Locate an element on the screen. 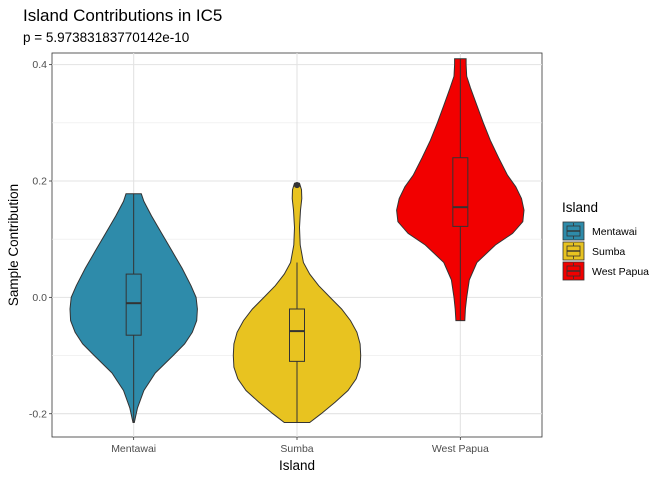  x-tick-label: Sumba is located at coordinates (296, 449).